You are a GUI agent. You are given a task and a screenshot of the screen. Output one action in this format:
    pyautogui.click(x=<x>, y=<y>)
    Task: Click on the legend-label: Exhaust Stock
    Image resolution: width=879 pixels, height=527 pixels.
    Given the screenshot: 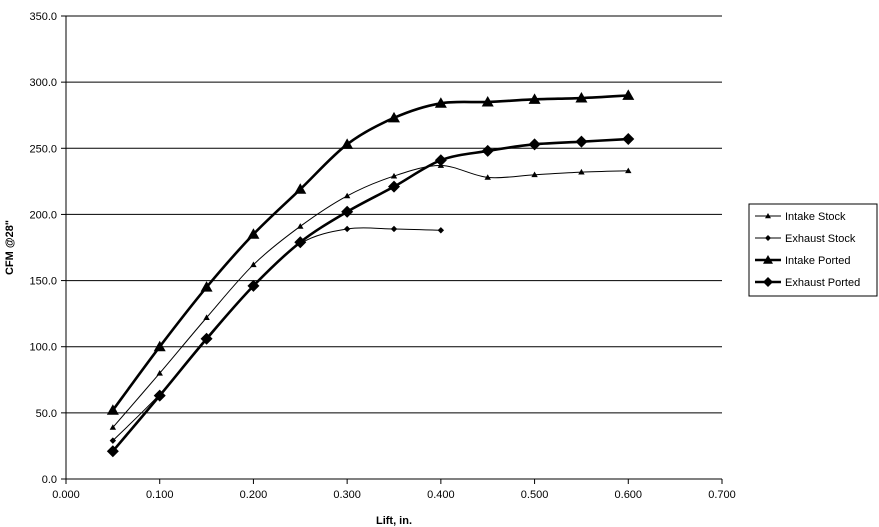 What is the action you would take?
    pyautogui.click(x=820, y=239)
    